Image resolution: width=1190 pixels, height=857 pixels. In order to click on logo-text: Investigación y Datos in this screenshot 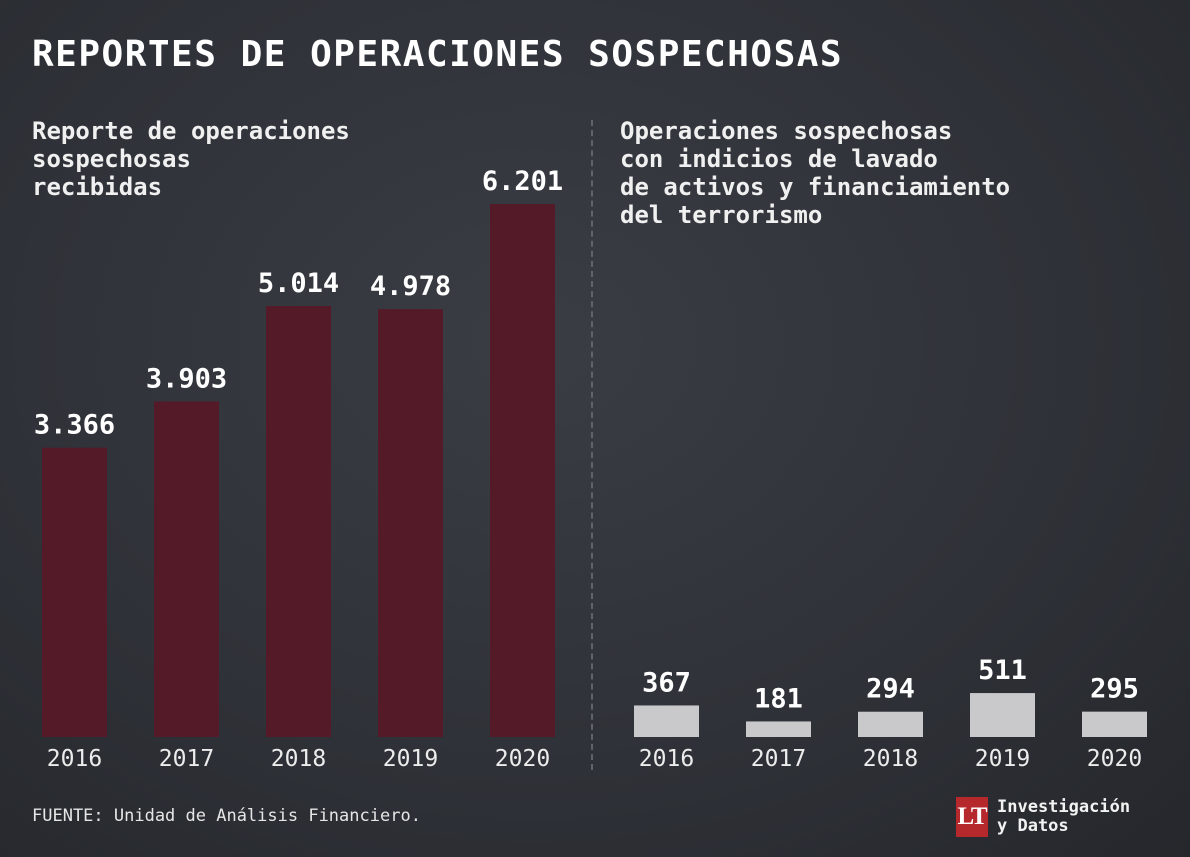, I will do `click(1063, 817)`.